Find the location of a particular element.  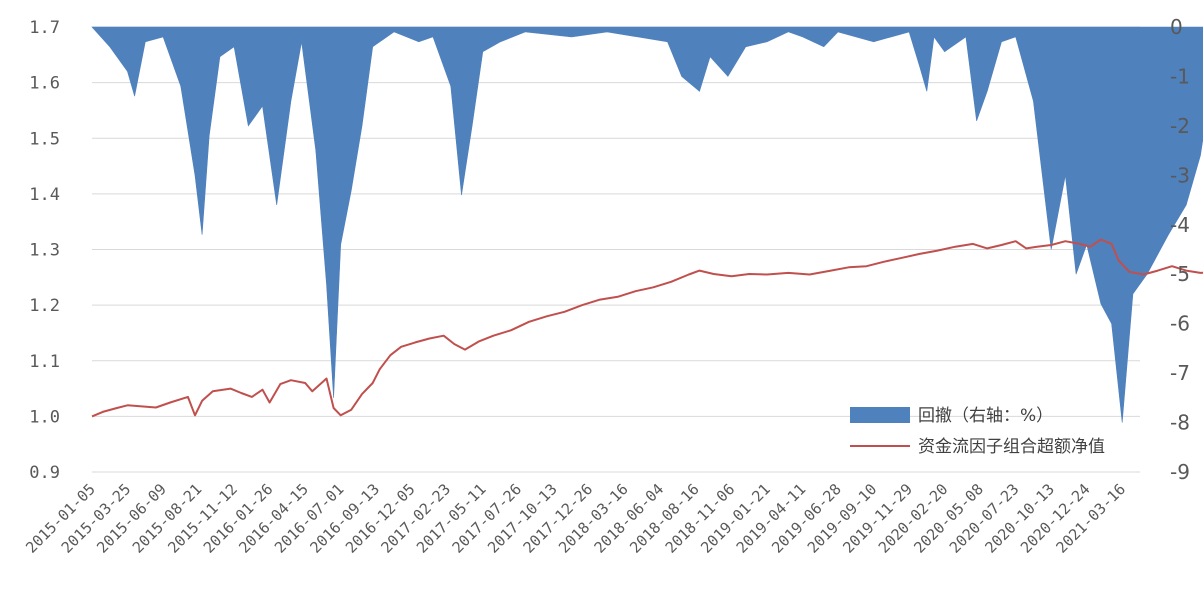

legend: 回撤（右轴：%） 资金流因子组合超额净值 is located at coordinates (977, 431).